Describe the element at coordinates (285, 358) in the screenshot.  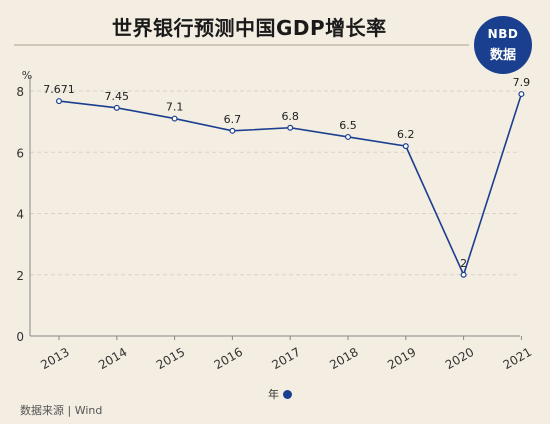
I see `x-tick-label: 2017` at that location.